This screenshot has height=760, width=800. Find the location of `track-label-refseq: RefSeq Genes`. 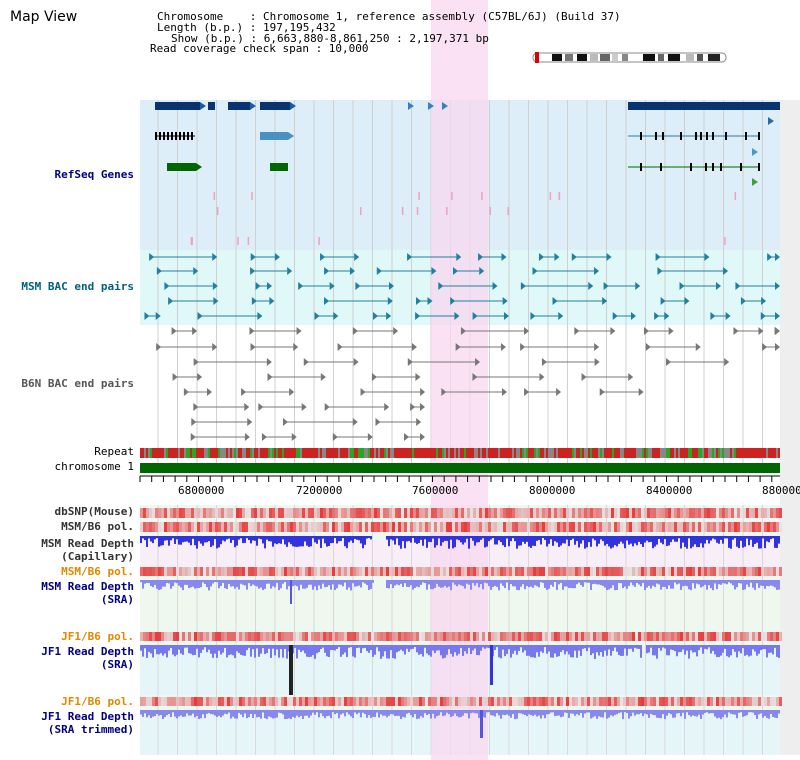

track-label-refseq: RefSeq Genes is located at coordinates (94, 174).